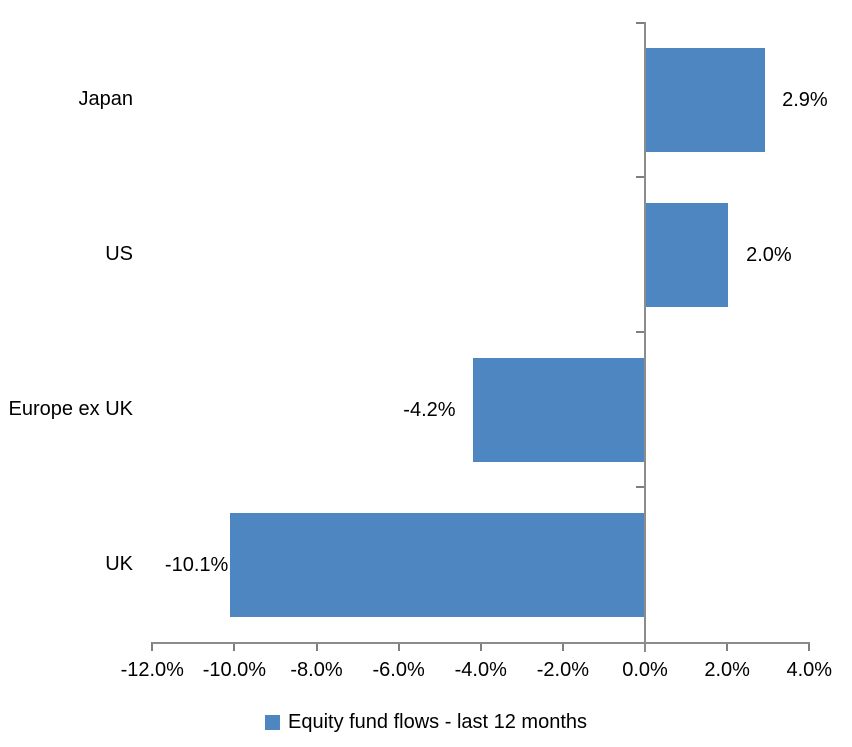  I want to click on legend-swatch, so click(272, 722).